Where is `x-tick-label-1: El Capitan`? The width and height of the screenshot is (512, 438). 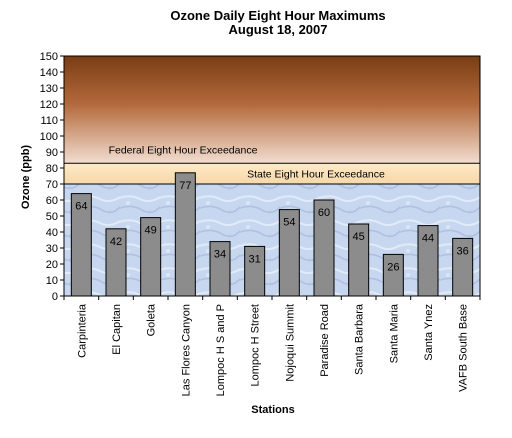 x-tick-label-1: El Capitan is located at coordinates (117, 329).